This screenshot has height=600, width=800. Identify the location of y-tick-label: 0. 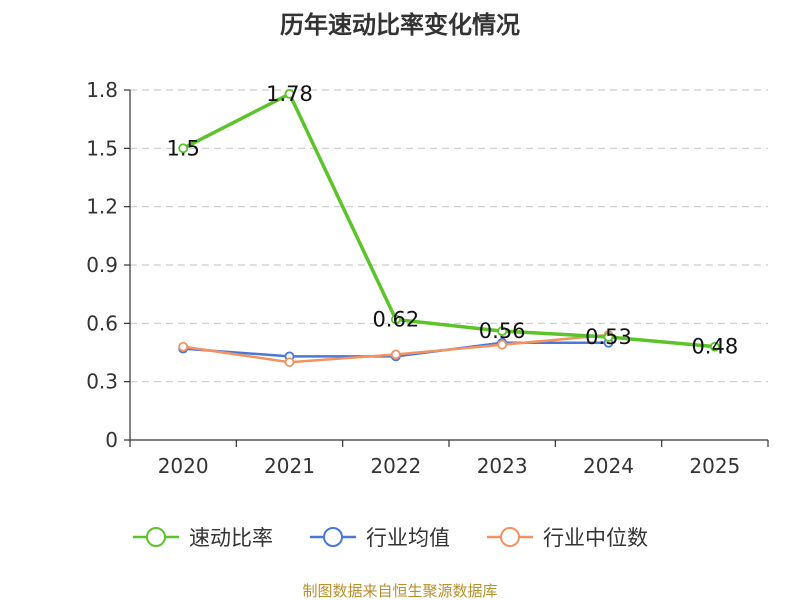
(111, 440).